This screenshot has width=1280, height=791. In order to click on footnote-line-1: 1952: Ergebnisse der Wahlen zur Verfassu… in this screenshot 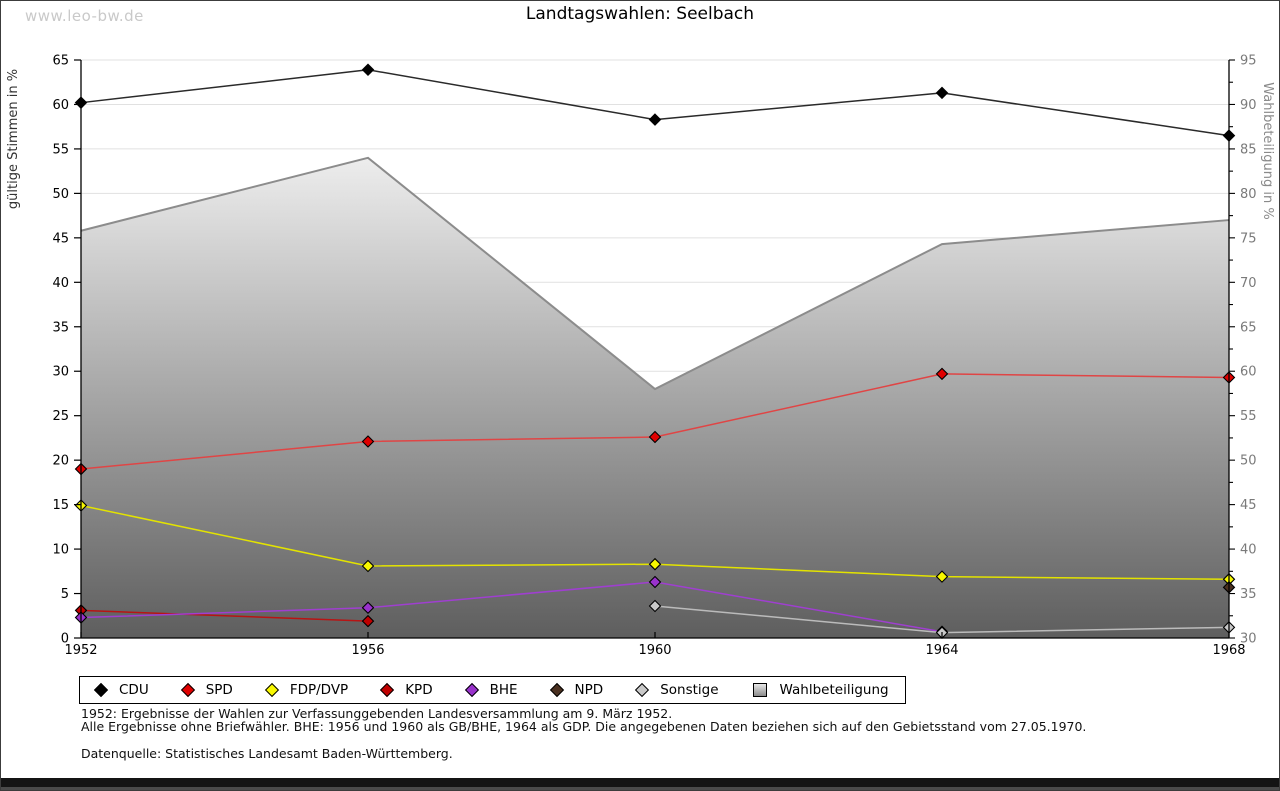, I will do `click(377, 713)`.